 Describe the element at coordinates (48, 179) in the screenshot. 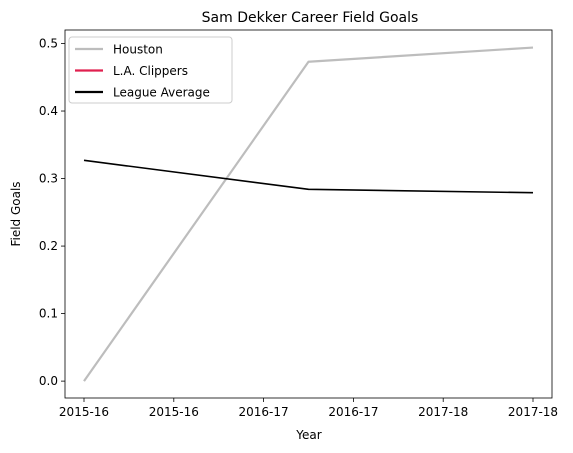

I see `y-tick-label: 0.3` at that location.